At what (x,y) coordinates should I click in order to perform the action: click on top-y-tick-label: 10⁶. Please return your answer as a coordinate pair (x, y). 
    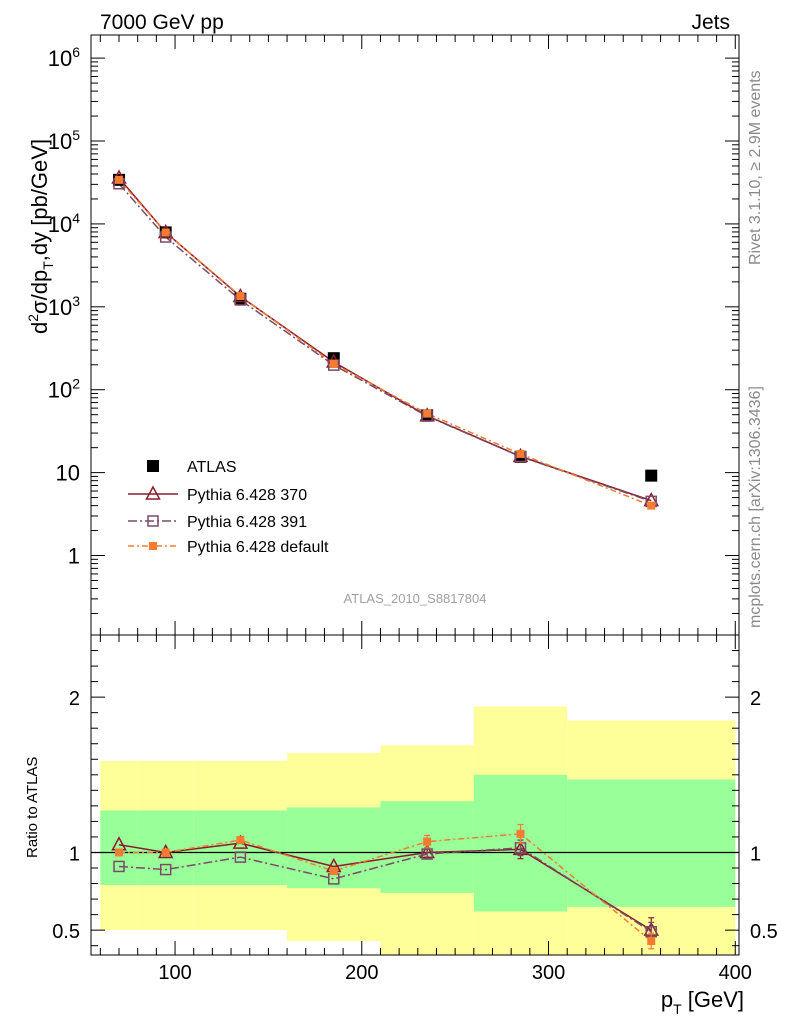
    Looking at the image, I should click on (64, 57).